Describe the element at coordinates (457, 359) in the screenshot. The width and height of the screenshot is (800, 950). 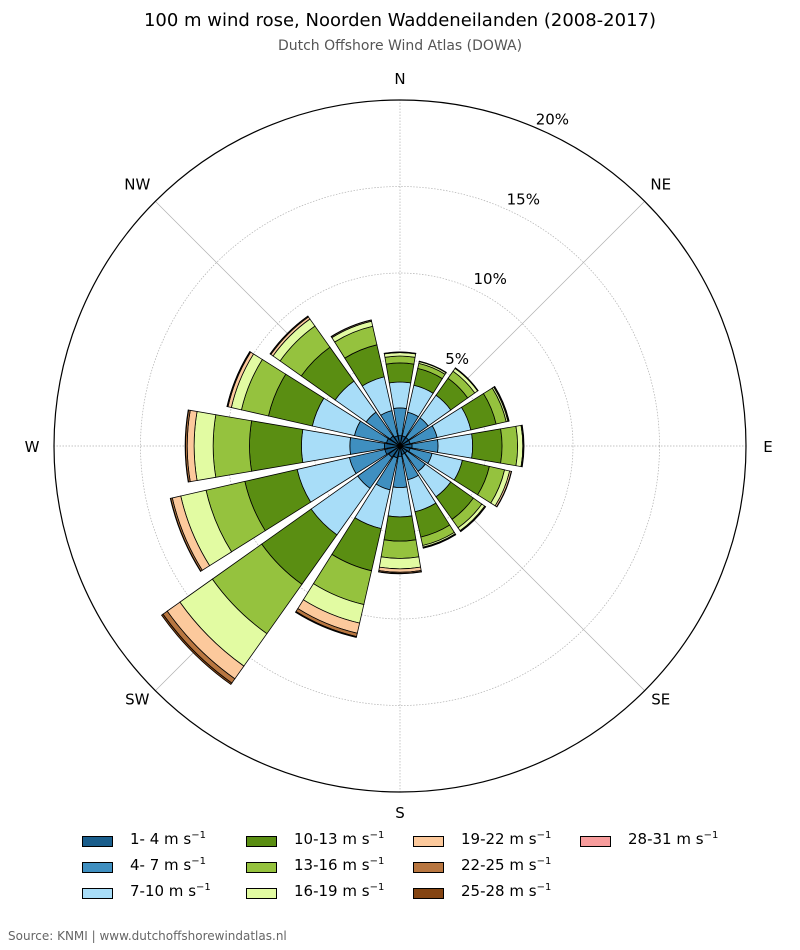
I see `radial-tick-label: 5%` at that location.